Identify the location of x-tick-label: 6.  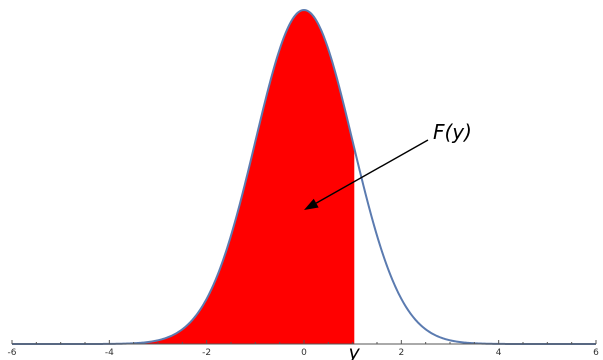
(596, 353).